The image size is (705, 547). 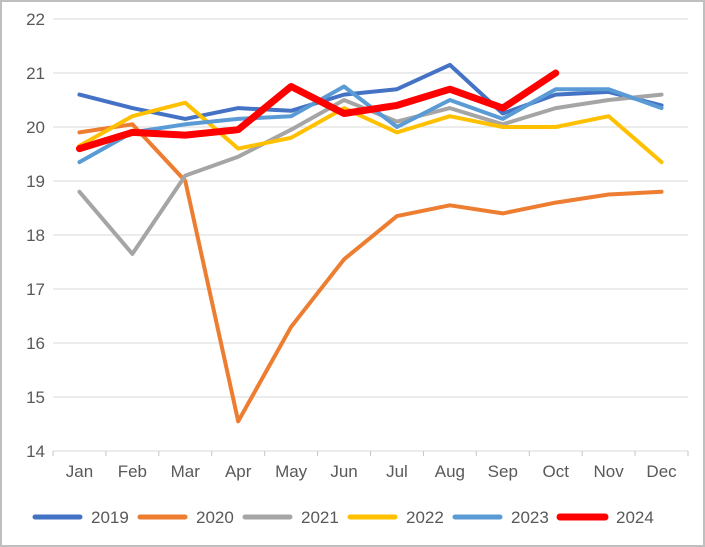 I want to click on legend-label: 2020, so click(x=215, y=517).